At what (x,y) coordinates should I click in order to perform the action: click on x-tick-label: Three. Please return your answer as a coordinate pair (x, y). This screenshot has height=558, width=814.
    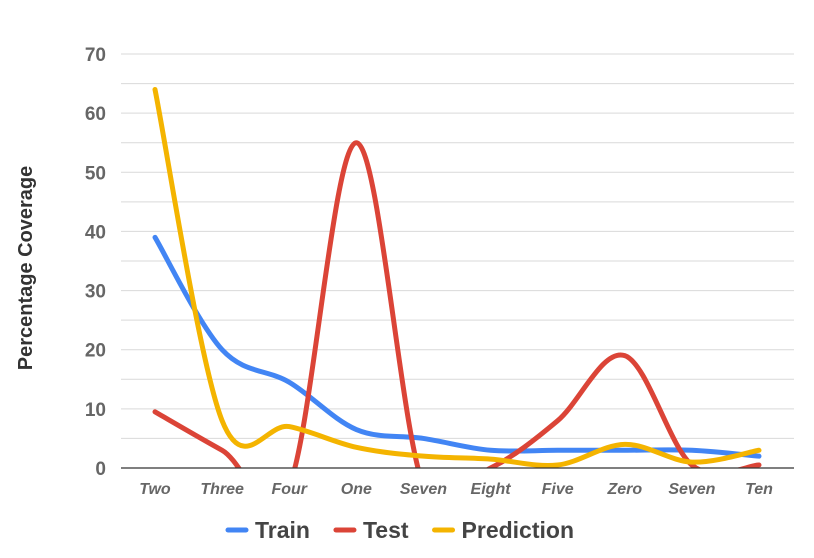
    Looking at the image, I should click on (222, 489).